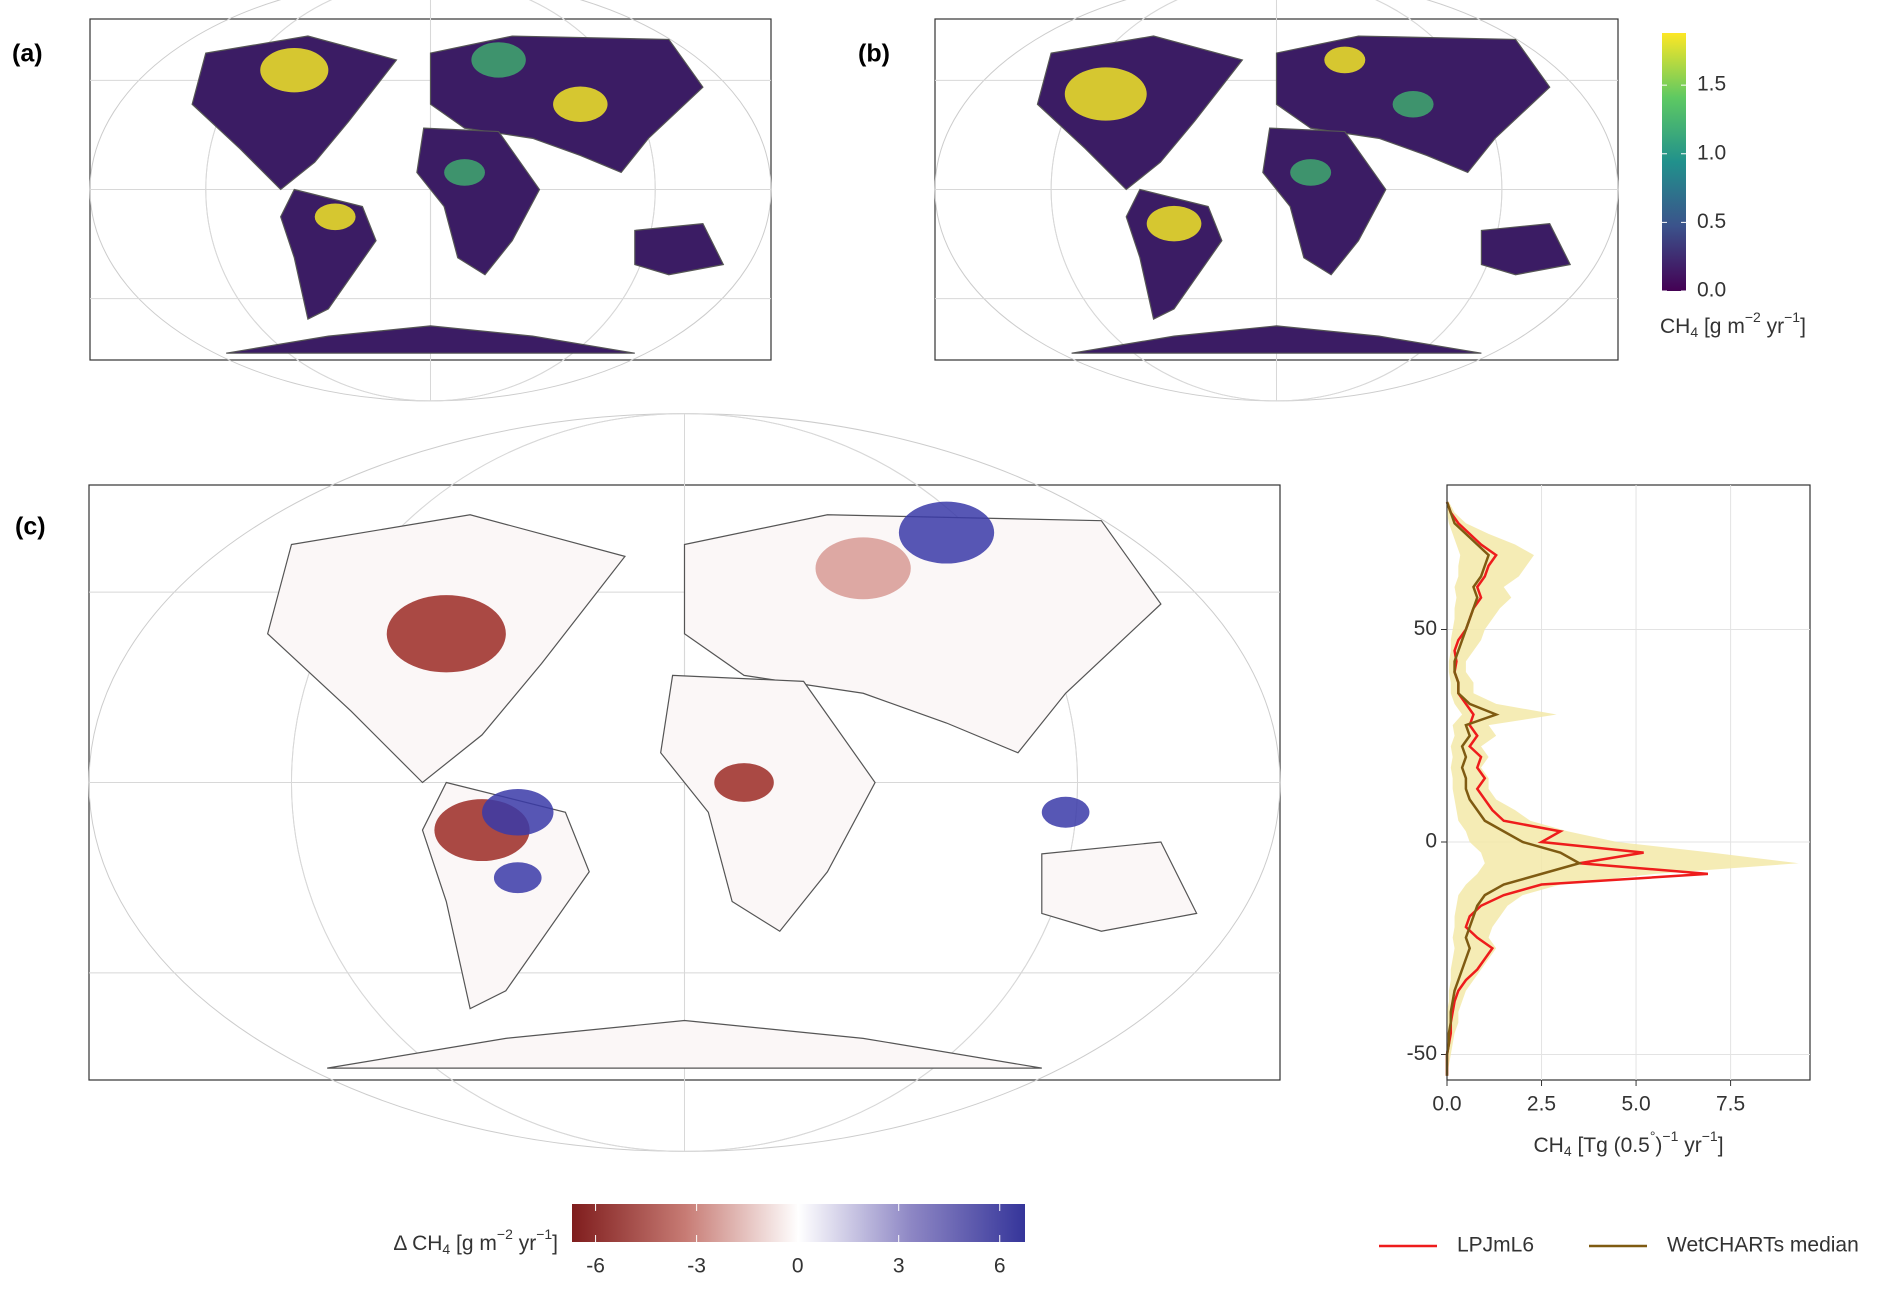  I want to click on colorbar-tick-label: 1.0, so click(1711, 152).